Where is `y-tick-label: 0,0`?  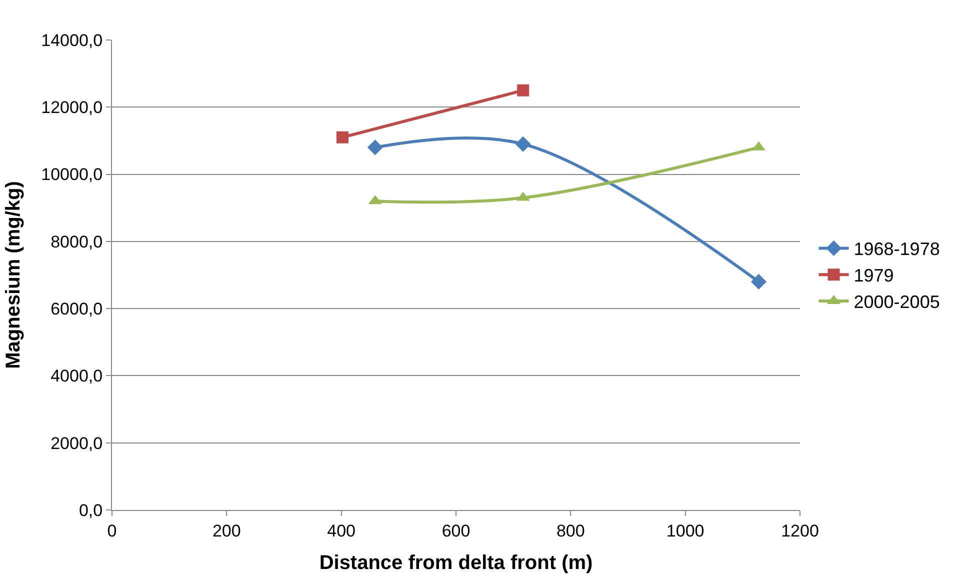
y-tick-label: 0,0 is located at coordinates (90, 510).